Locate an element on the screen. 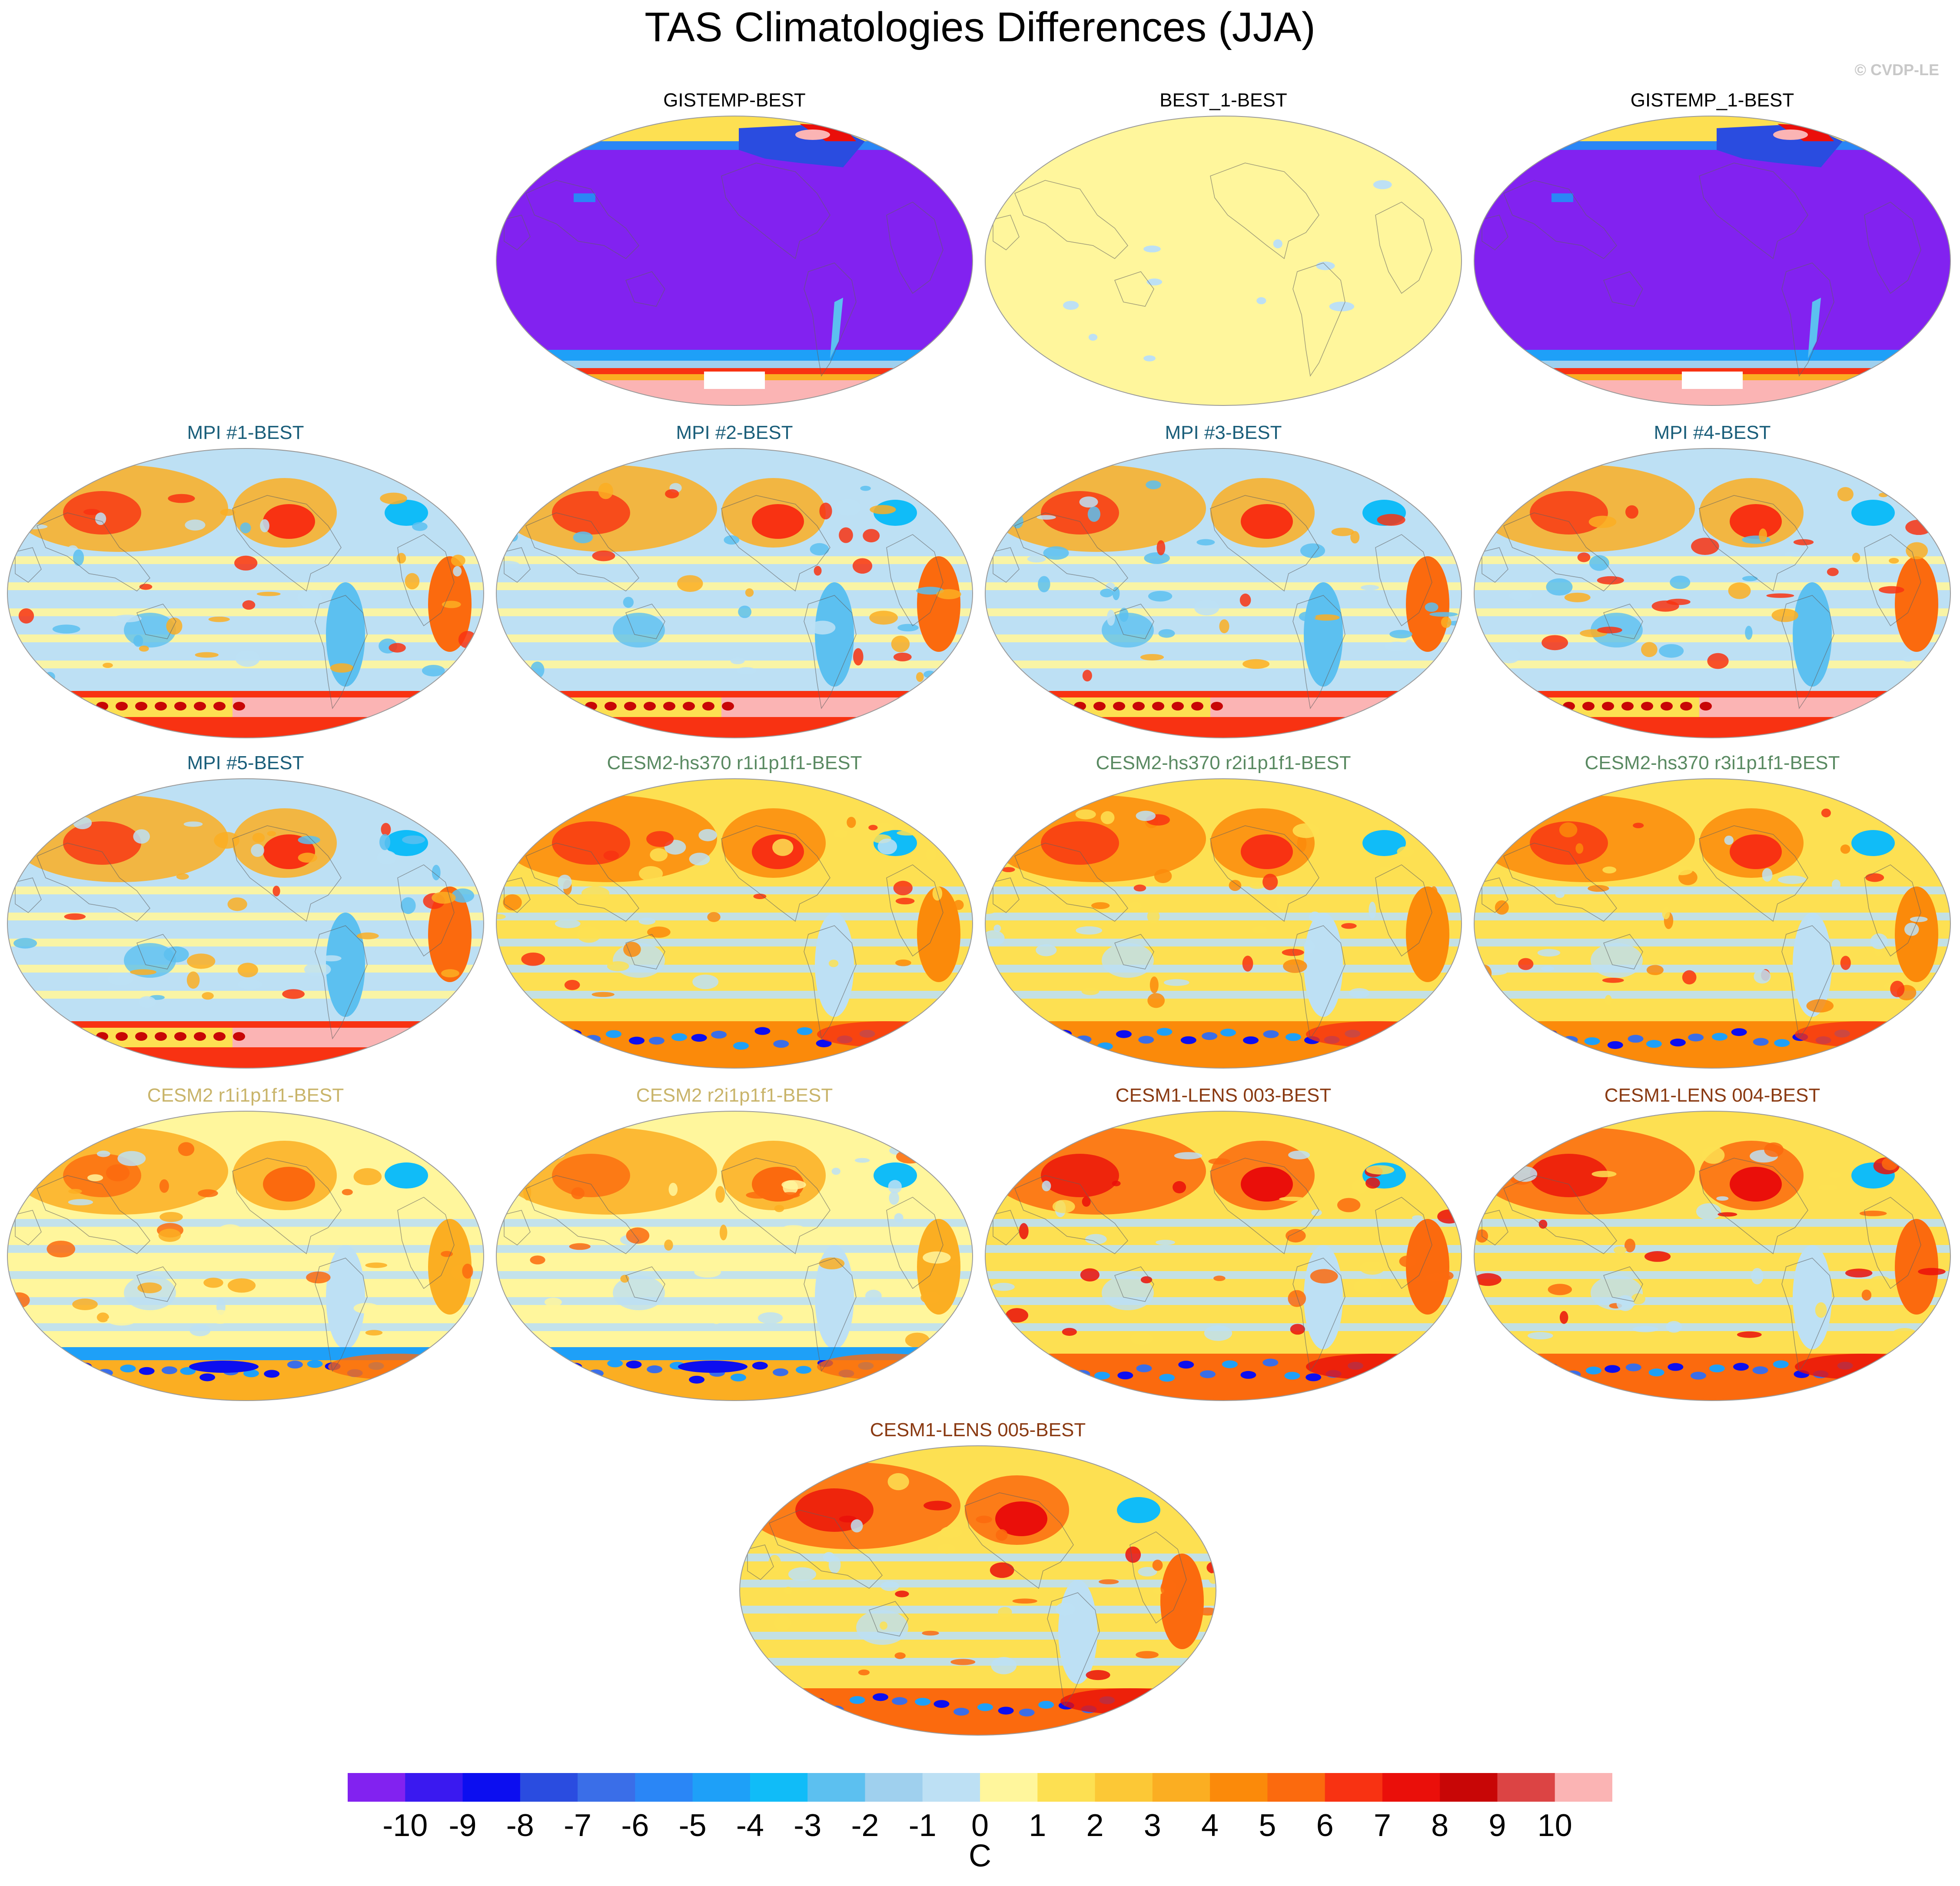 The height and width of the screenshot is (1886, 1960). map-panel-title: MPI #2-BEST is located at coordinates (734, 432).